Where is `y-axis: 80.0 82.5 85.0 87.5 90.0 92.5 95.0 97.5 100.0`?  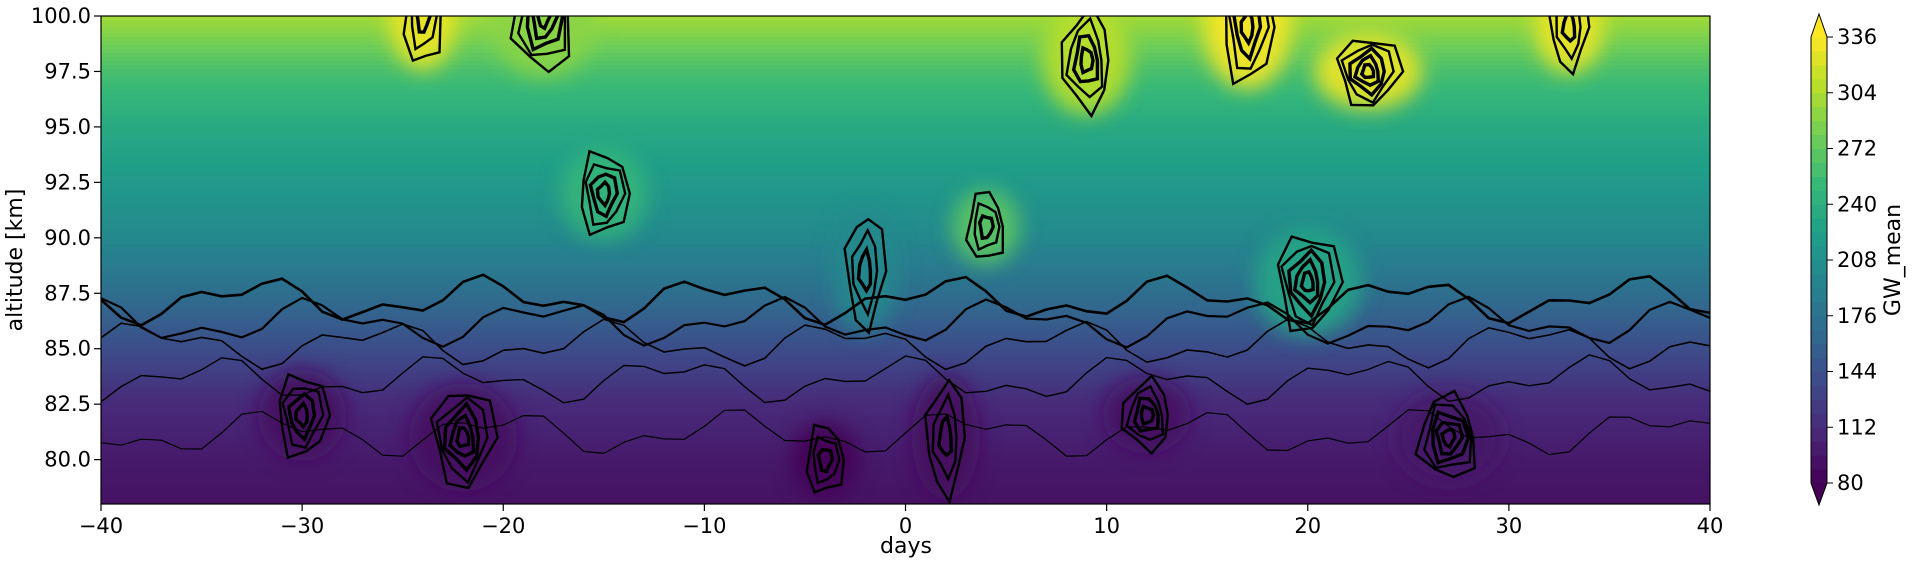
y-axis: 80.0 82.5 85.0 87.5 90.0 92.5 95.0 97.5 100.0 is located at coordinates (66, 238).